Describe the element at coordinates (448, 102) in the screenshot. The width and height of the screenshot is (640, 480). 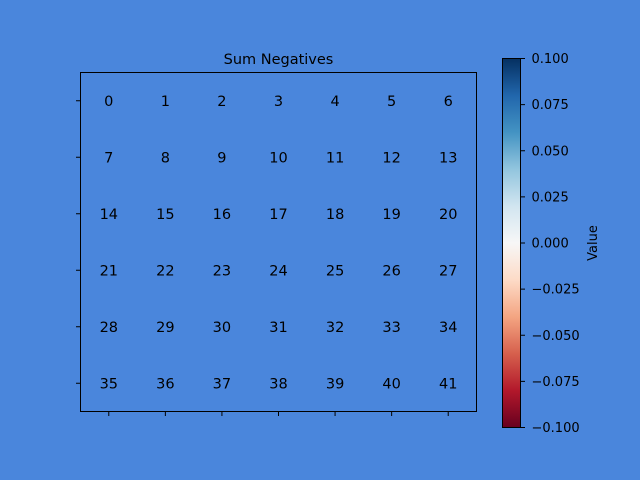
I see `cell-label: 6` at that location.